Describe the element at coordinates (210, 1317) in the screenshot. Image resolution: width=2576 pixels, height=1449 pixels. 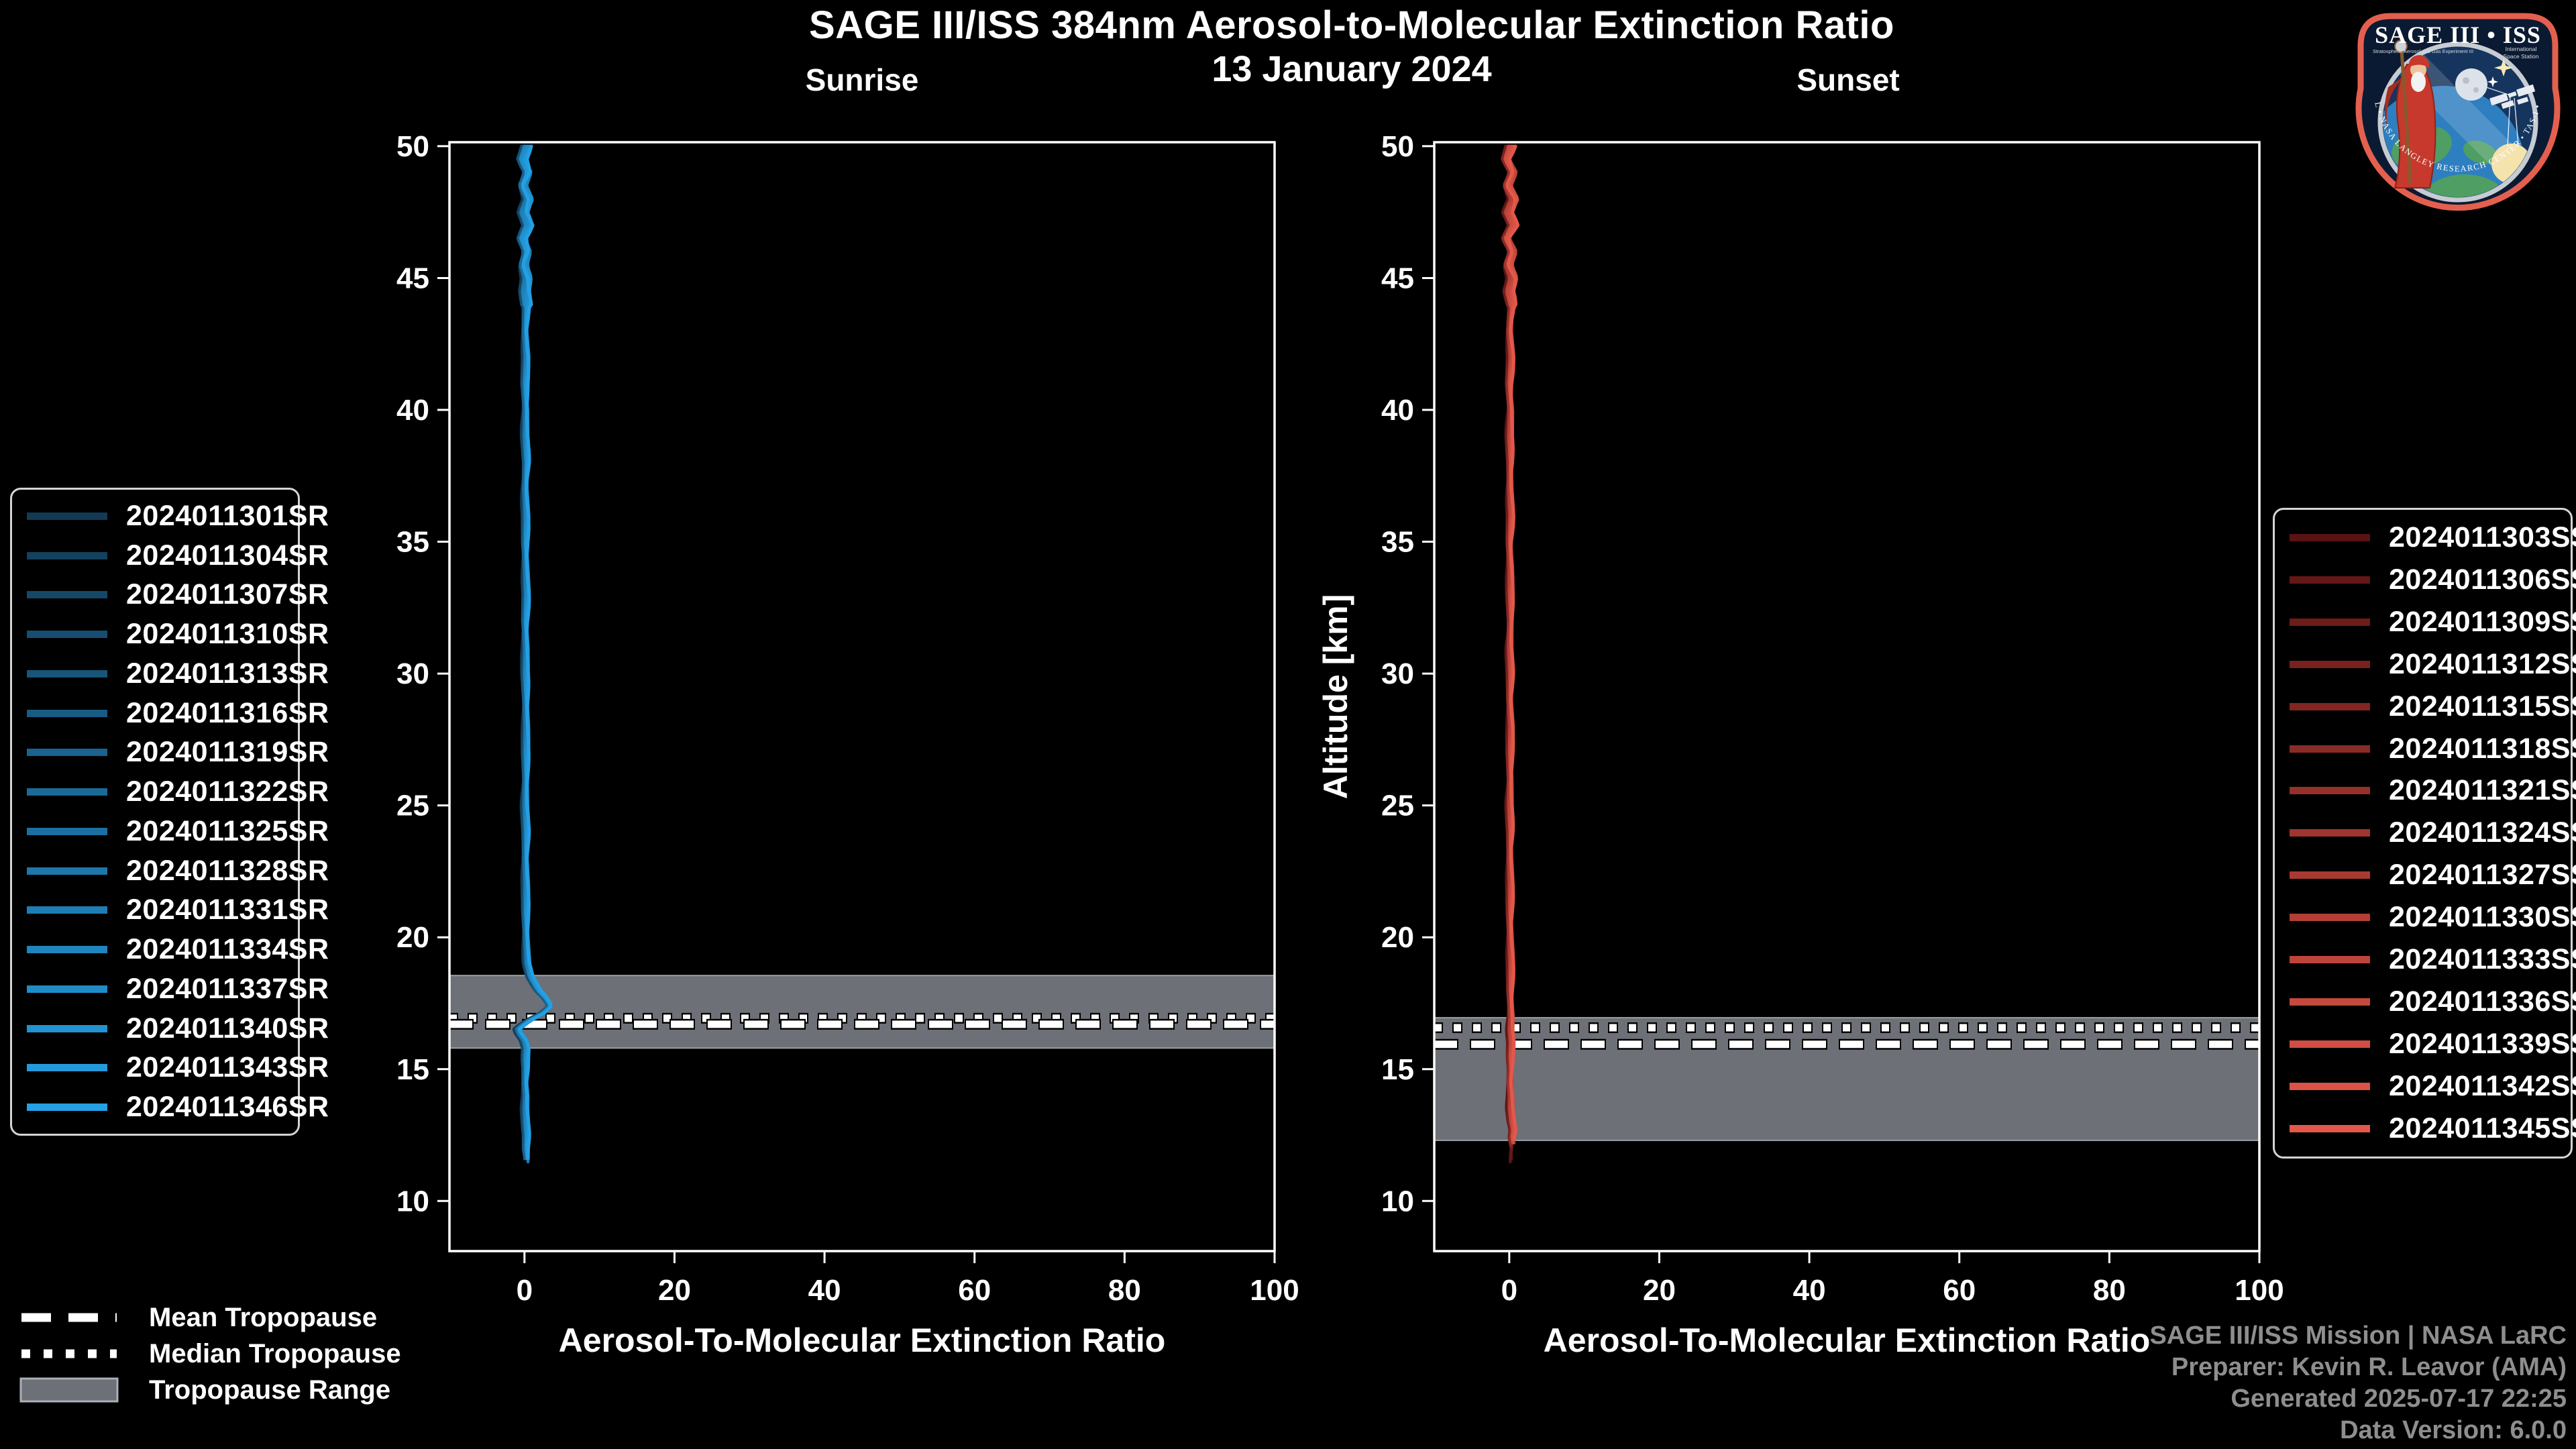
I see `mean-tropopause-legend-item: Mean Tropopause` at that location.